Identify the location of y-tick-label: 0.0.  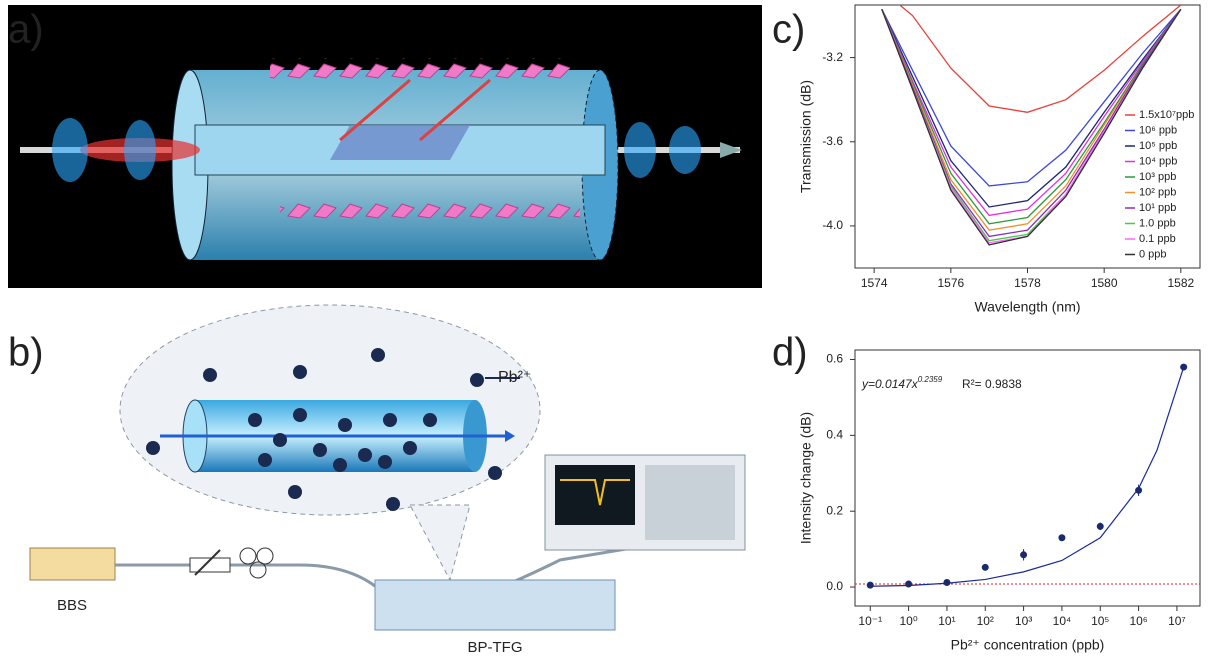
(834, 586).